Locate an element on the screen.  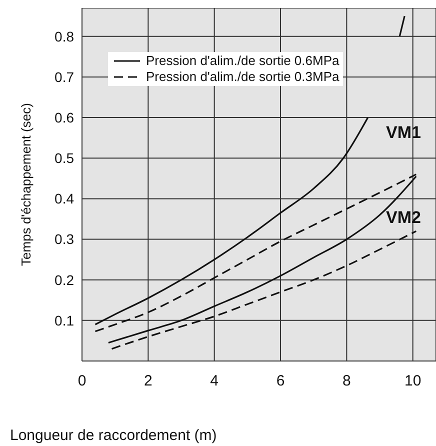
x-axis-title: Longueur de raccordement (m) is located at coordinates (113, 435).